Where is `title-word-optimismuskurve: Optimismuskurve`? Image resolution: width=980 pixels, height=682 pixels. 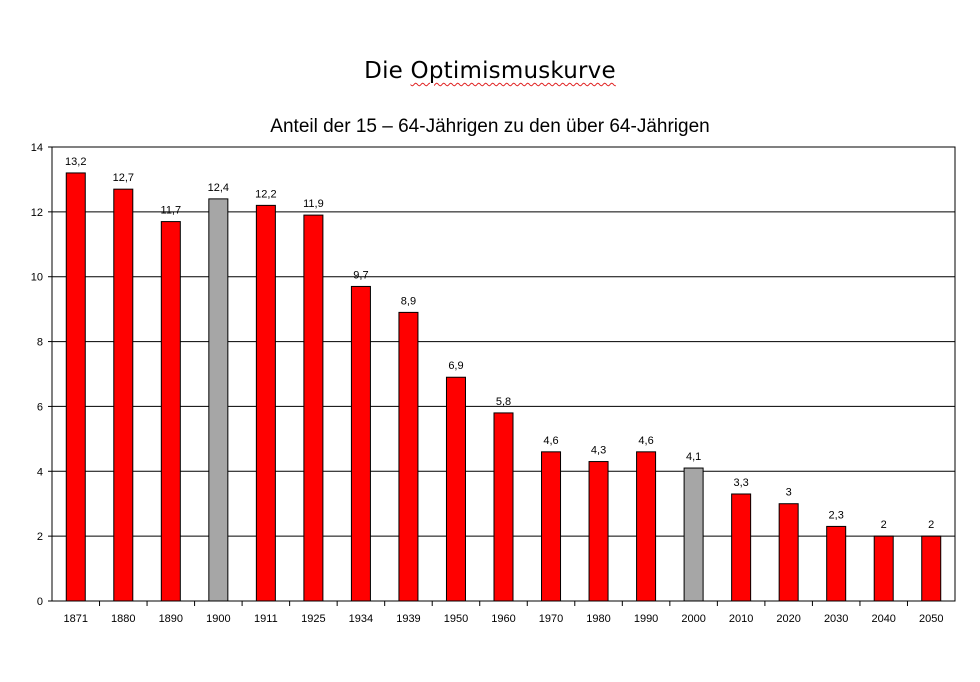 title-word-optimismuskurve: Optimismuskurve is located at coordinates (513, 71).